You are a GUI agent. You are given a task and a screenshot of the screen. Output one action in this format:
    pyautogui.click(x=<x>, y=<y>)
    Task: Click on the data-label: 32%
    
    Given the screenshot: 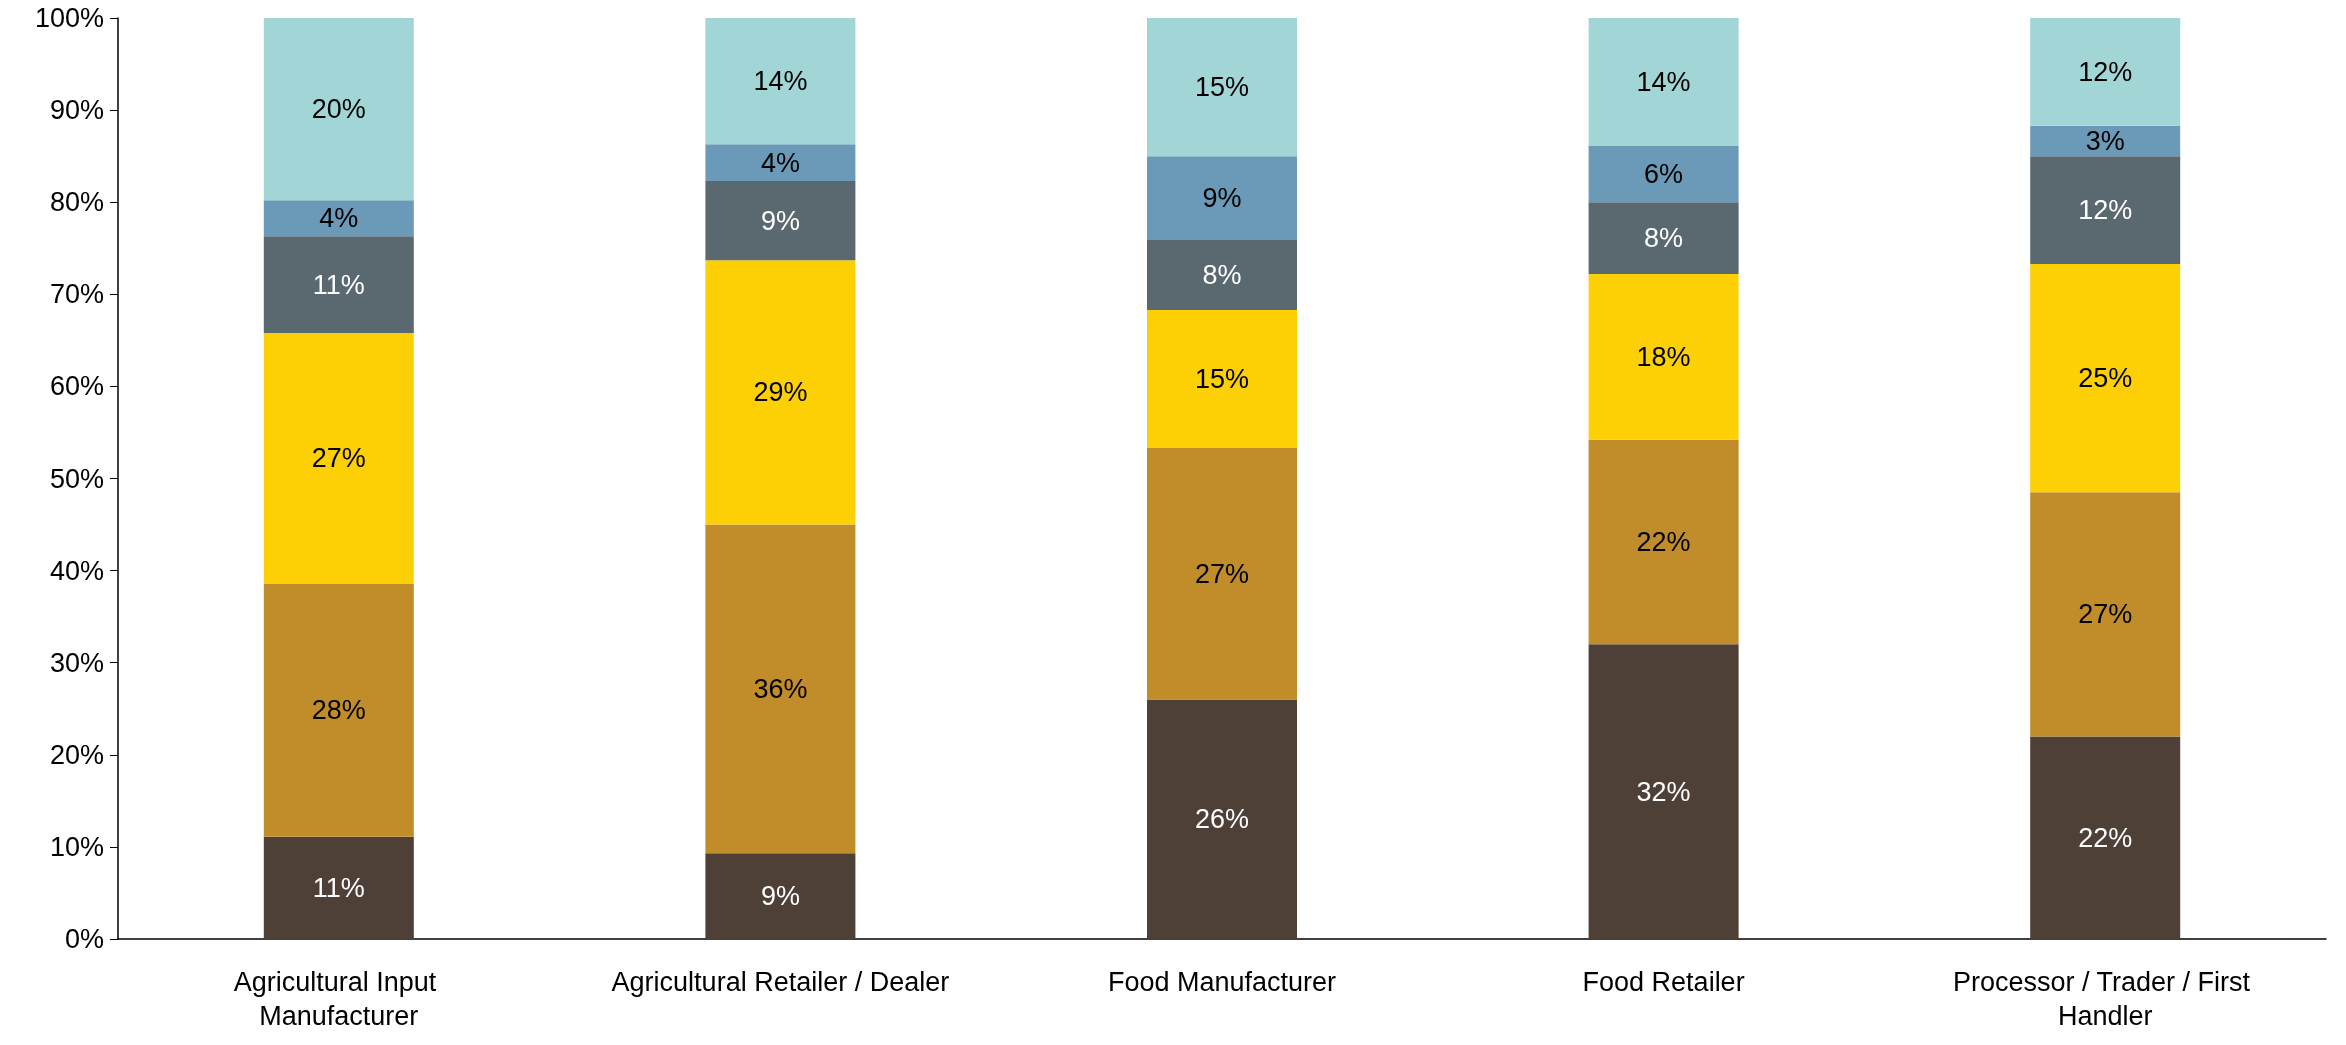 What is the action you would take?
    pyautogui.click(x=1663, y=791)
    